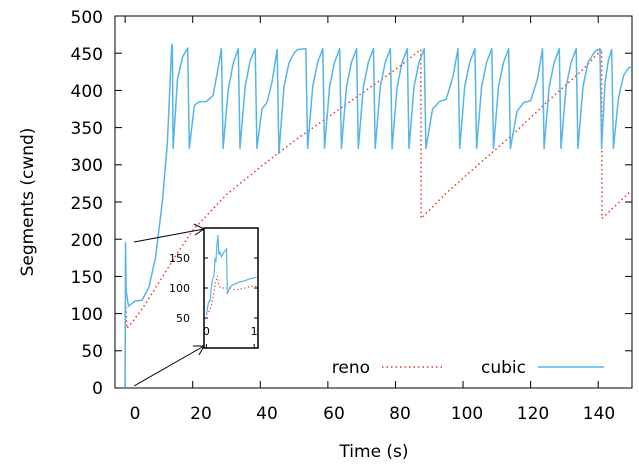  Describe the element at coordinates (267, 414) in the screenshot. I see `x-tick-label: 40` at that location.